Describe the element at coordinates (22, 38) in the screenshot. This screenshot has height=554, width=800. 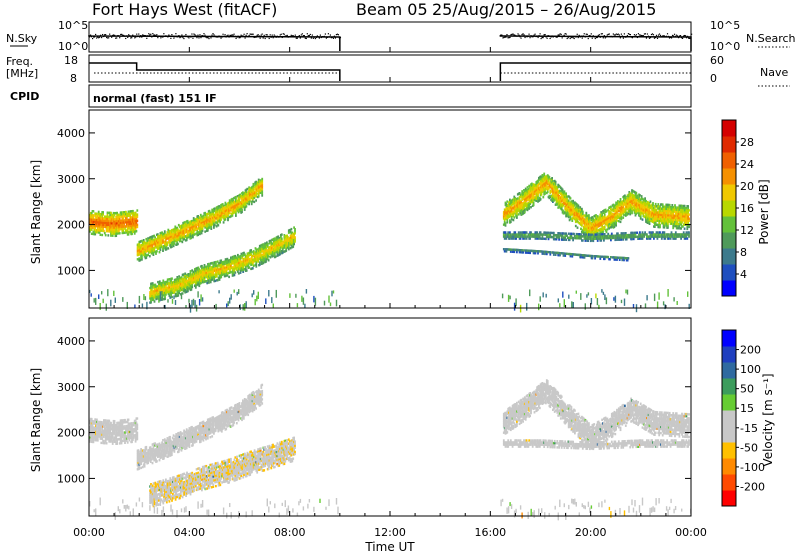
I see `nsky-label: N.Sky` at that location.